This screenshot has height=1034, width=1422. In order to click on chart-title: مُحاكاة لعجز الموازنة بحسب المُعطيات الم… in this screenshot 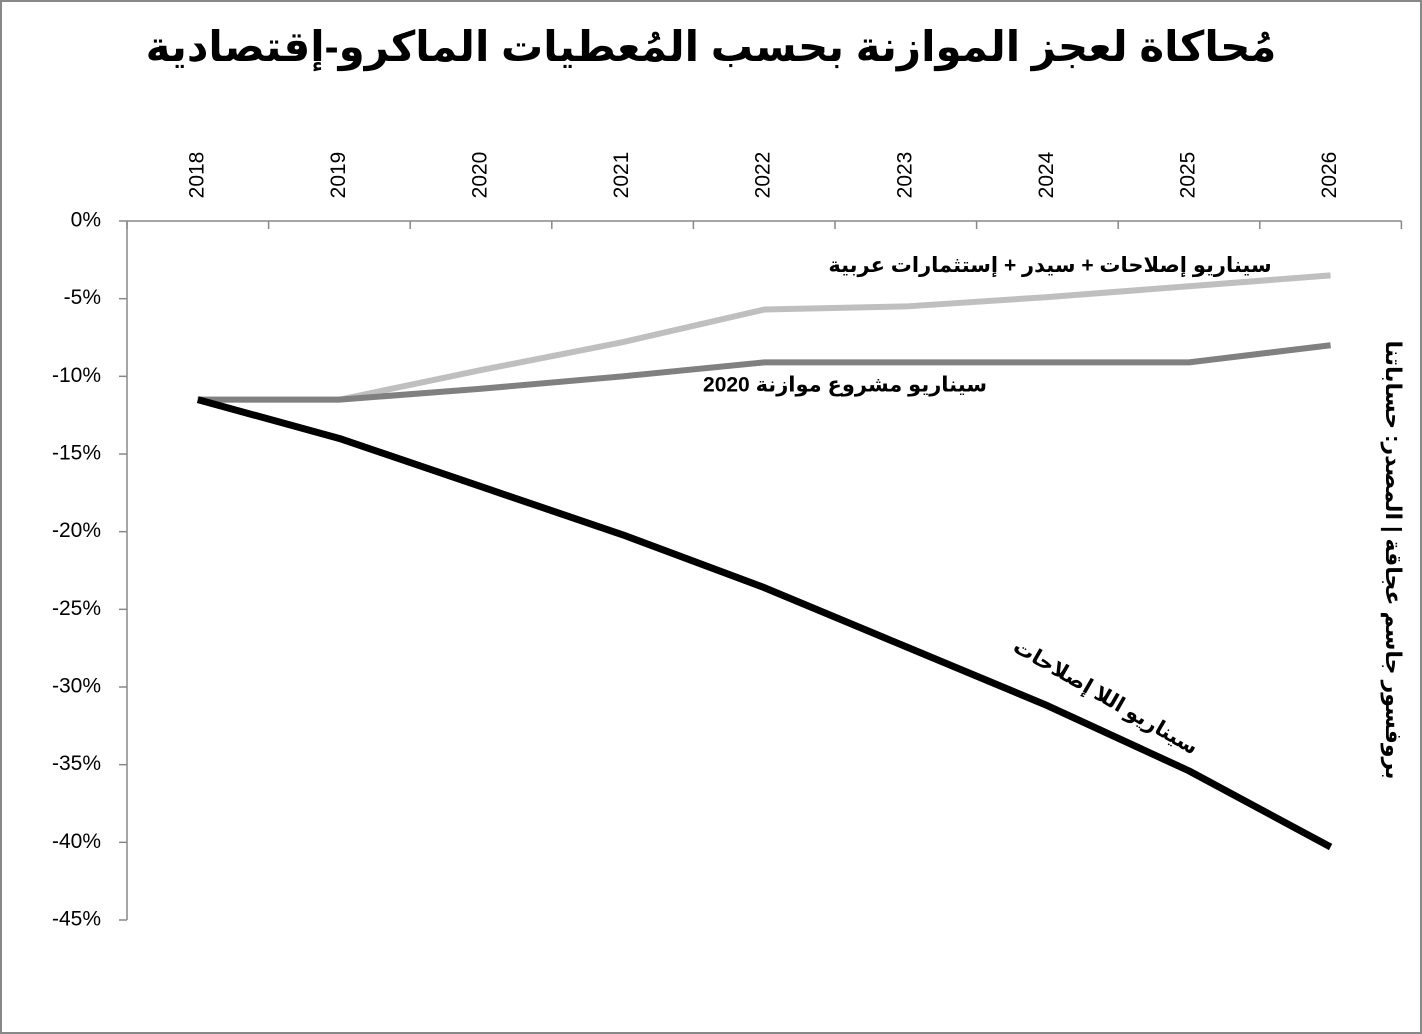, I will do `click(711, 47)`.